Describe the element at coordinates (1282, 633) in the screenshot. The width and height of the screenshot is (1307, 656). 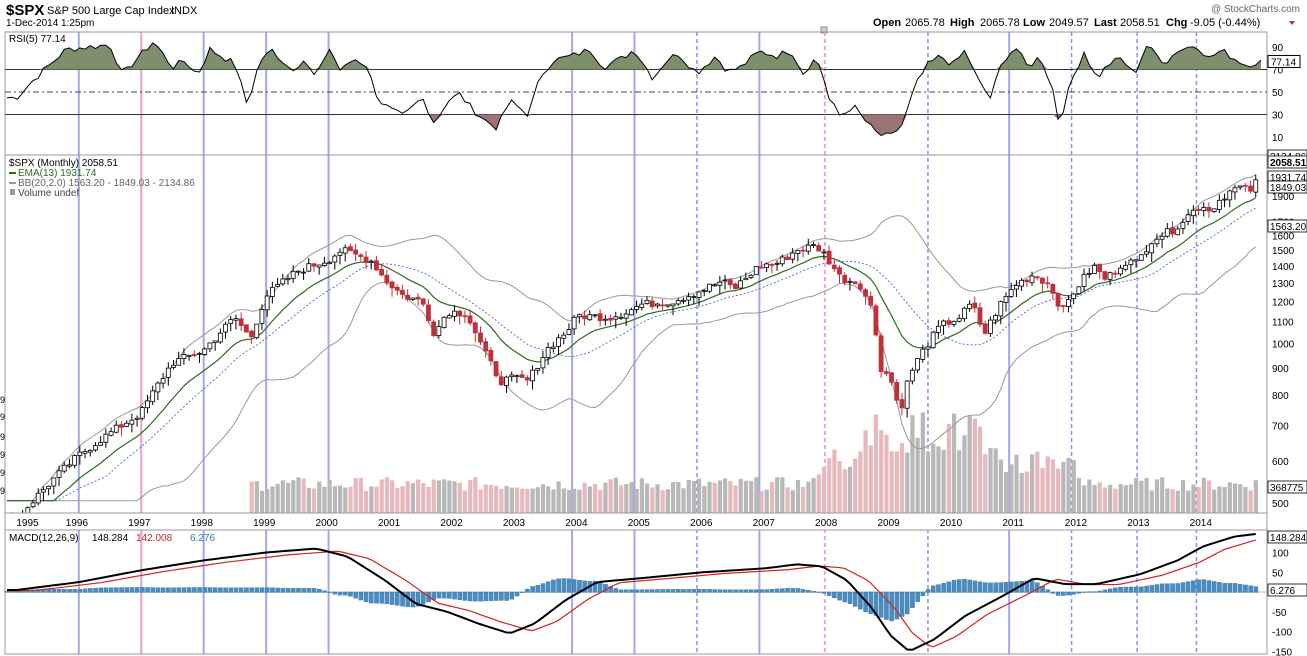
I see `macd-tick-label: -100` at that location.